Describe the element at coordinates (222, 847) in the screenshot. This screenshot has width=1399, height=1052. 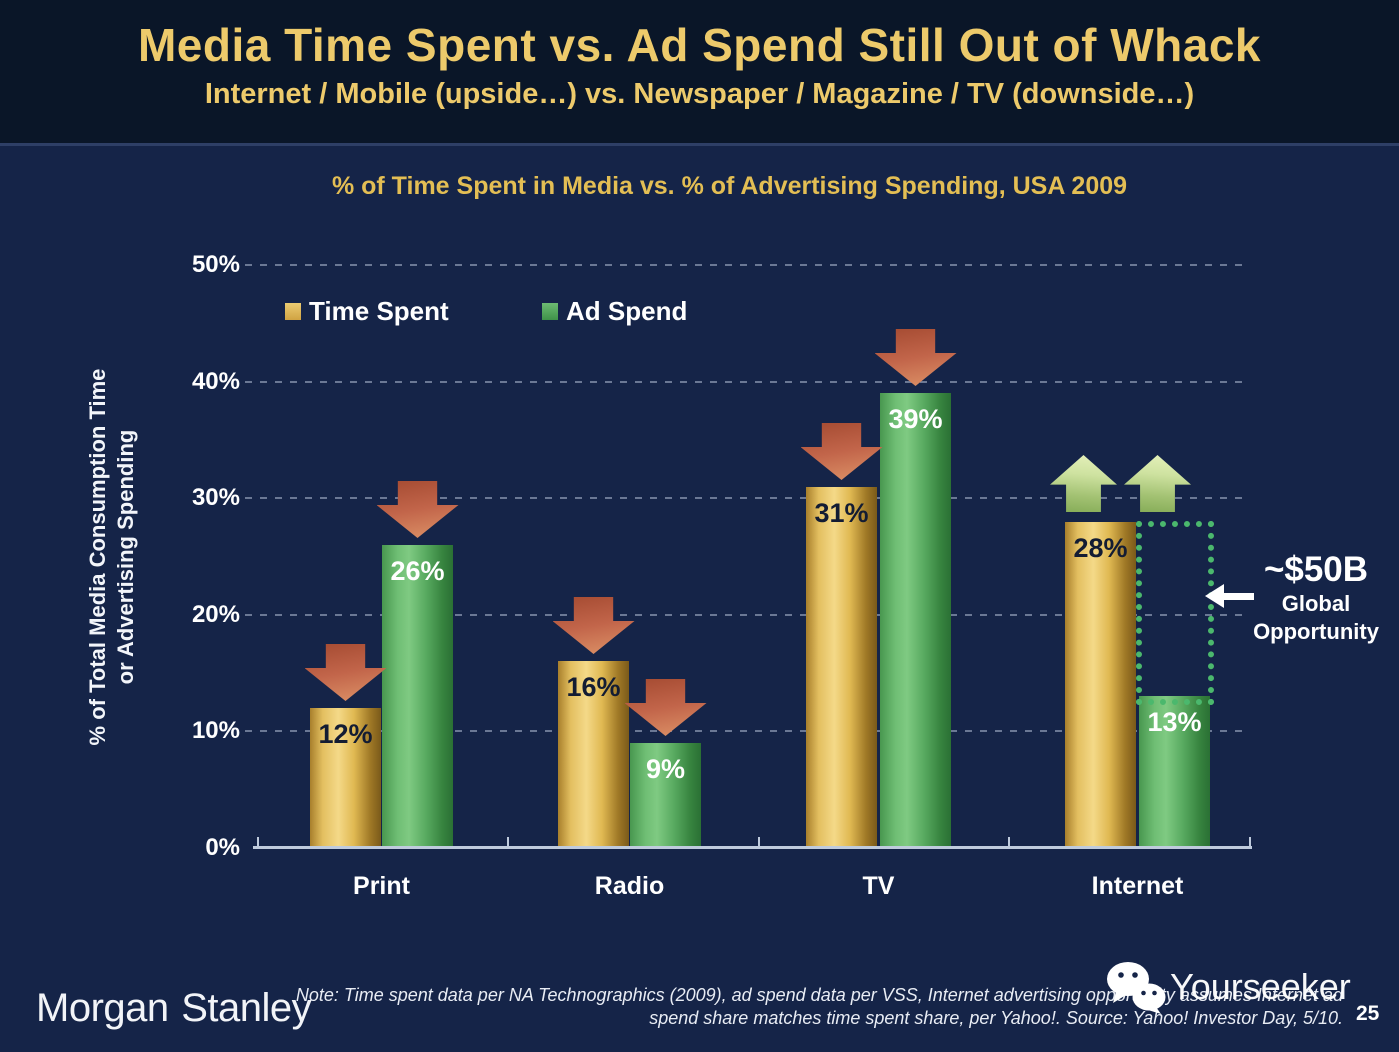
I see `ytick-label-0: 0%` at that location.